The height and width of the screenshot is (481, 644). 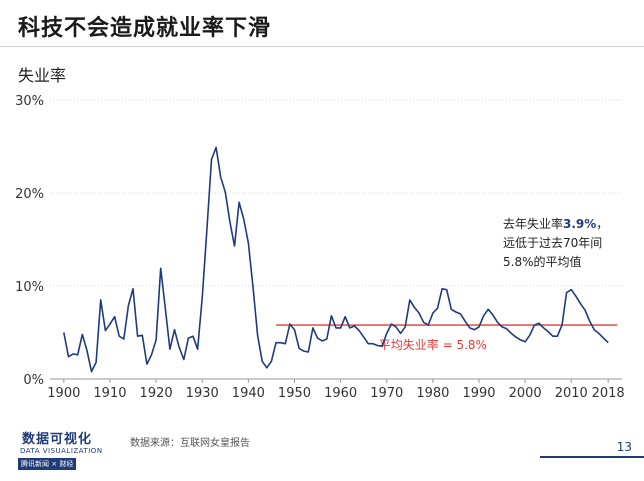 What do you see at coordinates (57, 439) in the screenshot?
I see `logo-main-text: 数据可视化` at bounding box center [57, 439].